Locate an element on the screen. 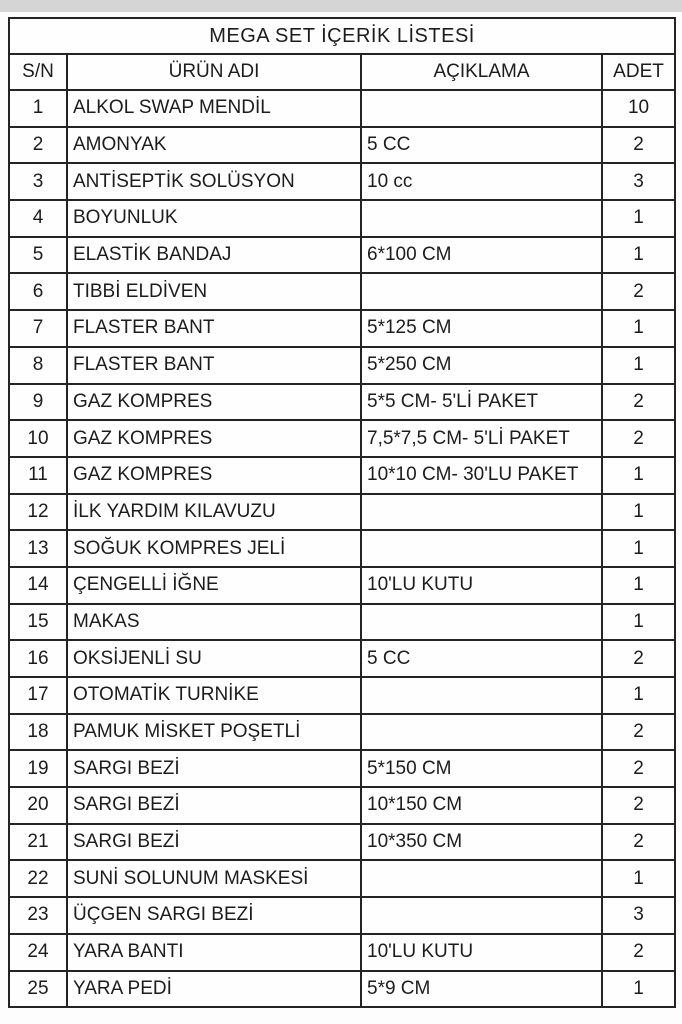 Image resolution: width=682 pixels, height=1024 pixels. sn-cell: 3 is located at coordinates (38, 182).